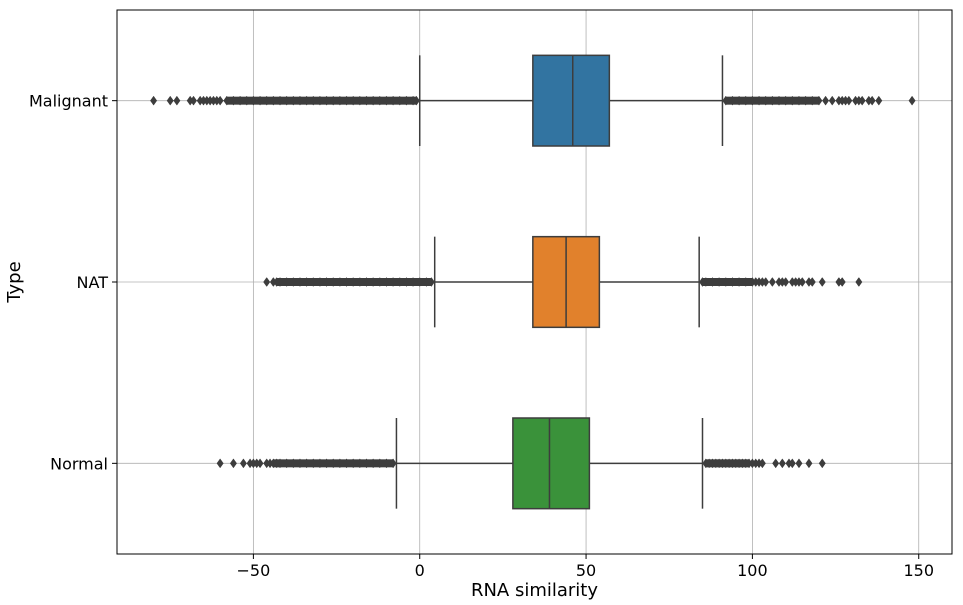  I want to click on x-tick-label: 150, so click(918, 570).